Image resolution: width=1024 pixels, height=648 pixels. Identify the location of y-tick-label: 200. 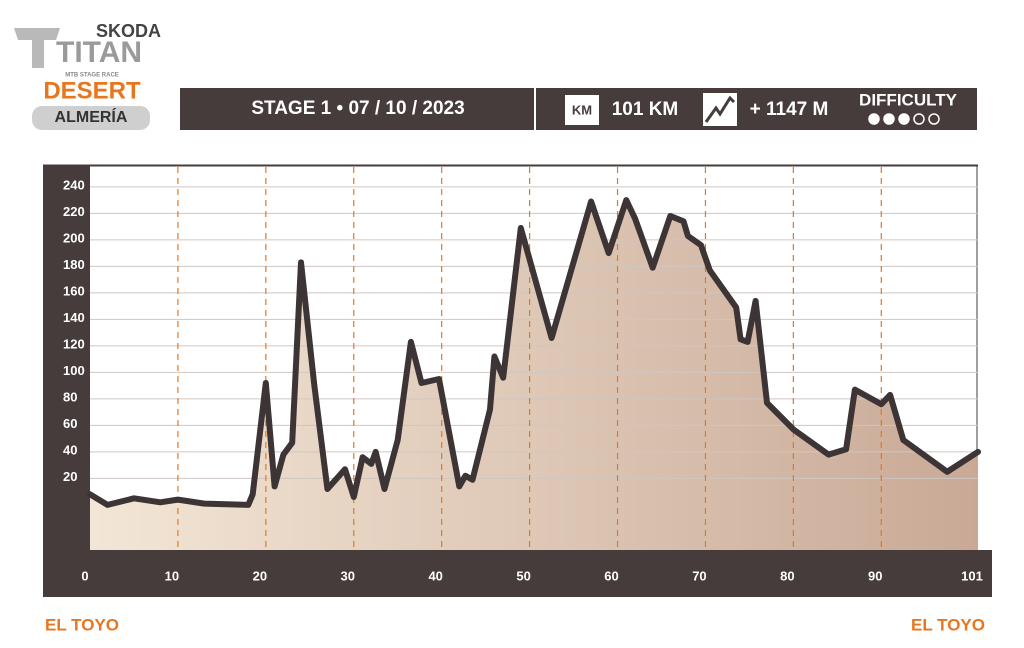
(74, 237).